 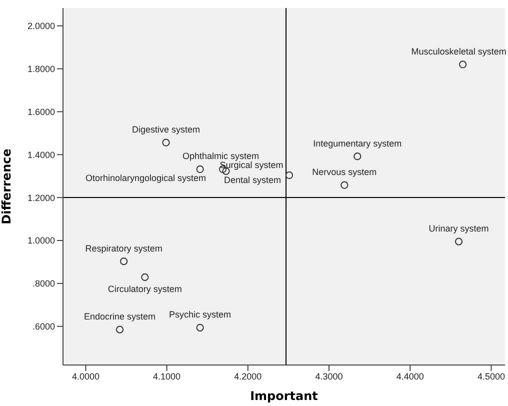 What do you see at coordinates (166, 129) in the screenshot?
I see `annotation: Digestive system` at bounding box center [166, 129].